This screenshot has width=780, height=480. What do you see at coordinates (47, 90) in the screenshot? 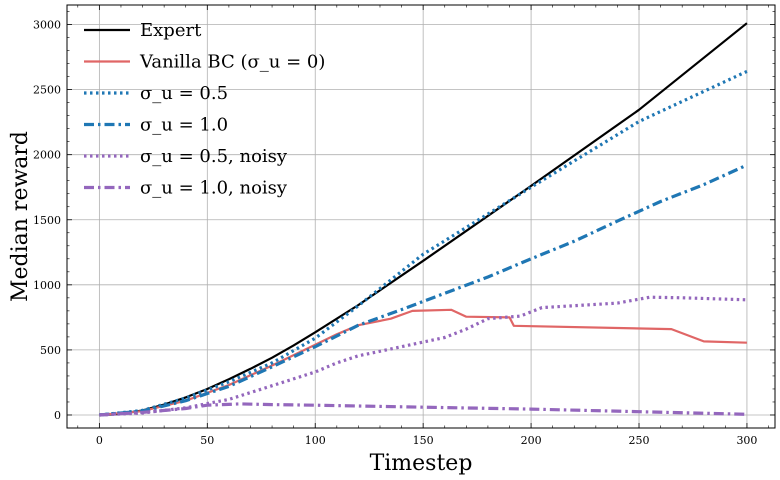
I see `y-tick-label: 2500` at bounding box center [47, 90].